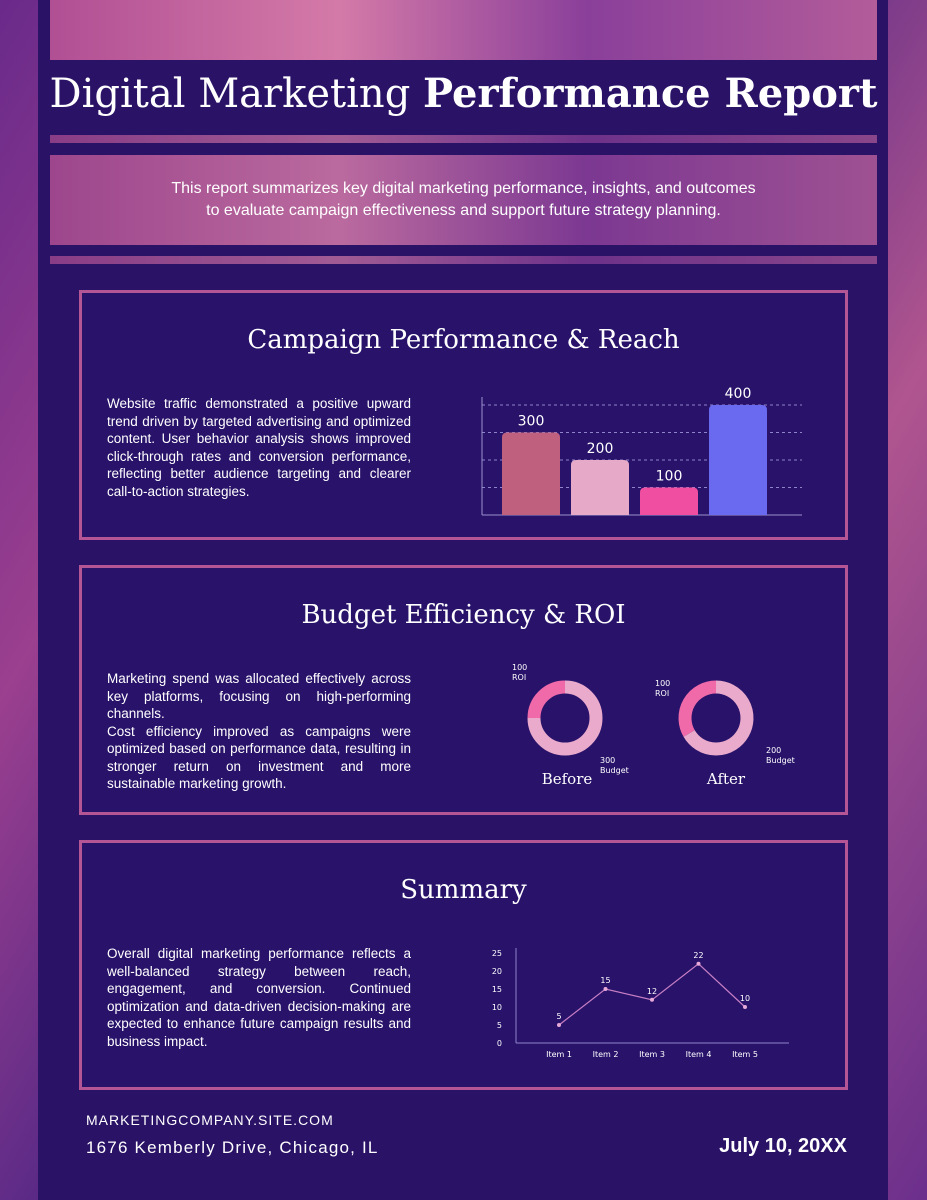 This screenshot has height=1200, width=927. Describe the element at coordinates (605, 980) in the screenshot. I see `line-data-label: 15` at that location.